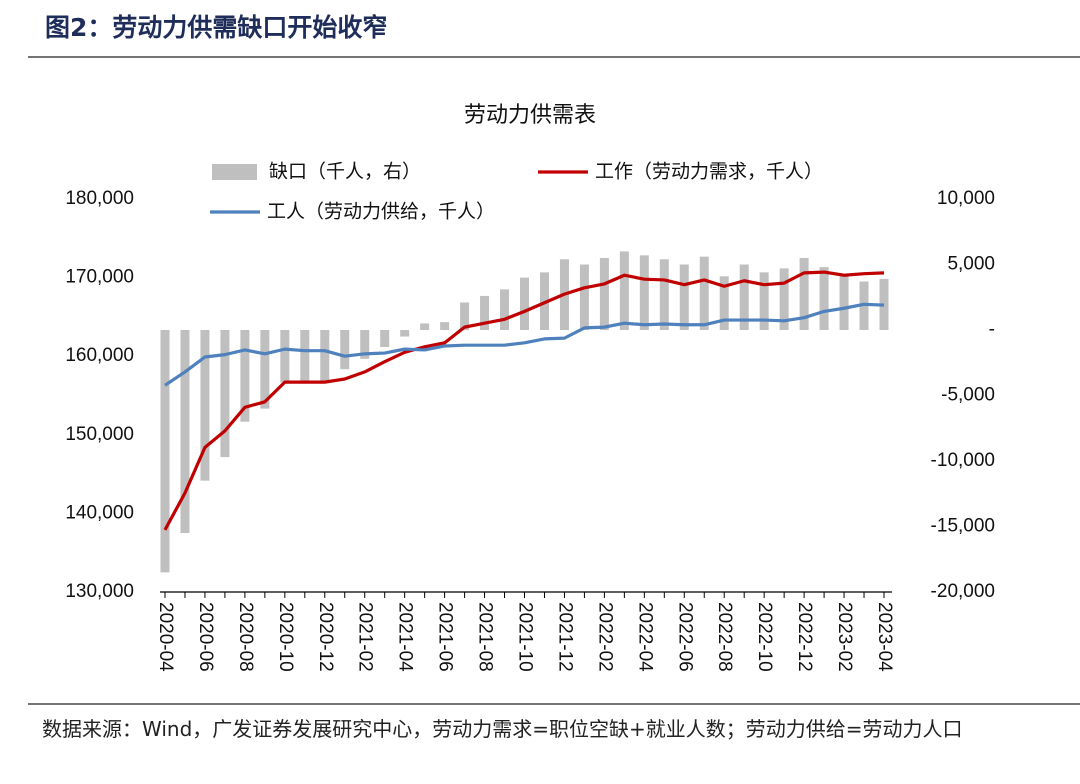 The width and height of the screenshot is (1080, 784). Describe the element at coordinates (684, 637) in the screenshot. I see `x-tick-label: 2022-06` at that location.